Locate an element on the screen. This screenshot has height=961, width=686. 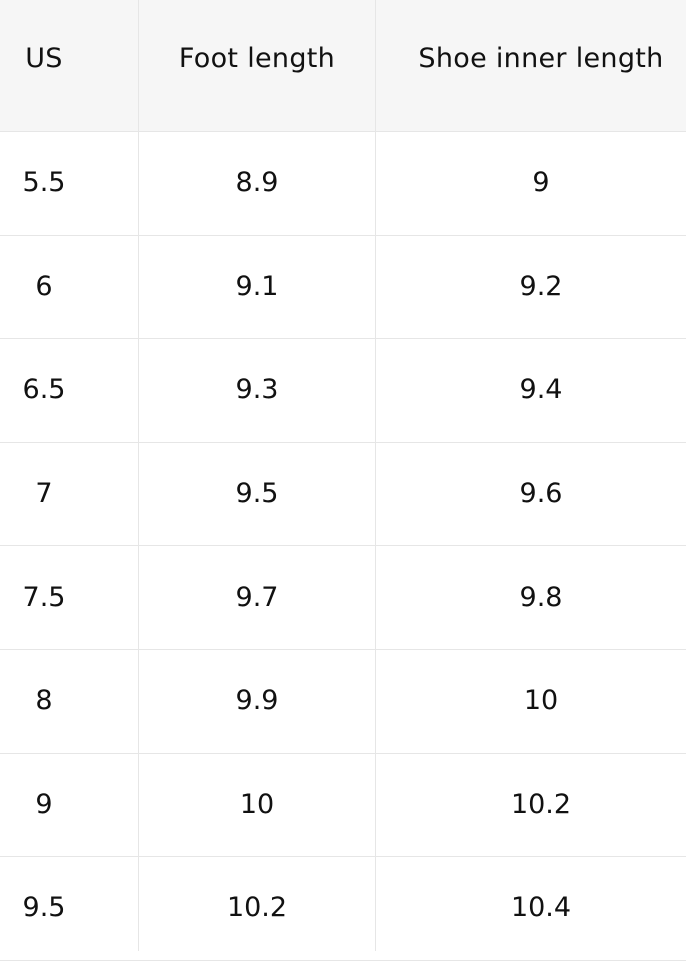
table-cell: 9.4 is located at coordinates (541, 390).